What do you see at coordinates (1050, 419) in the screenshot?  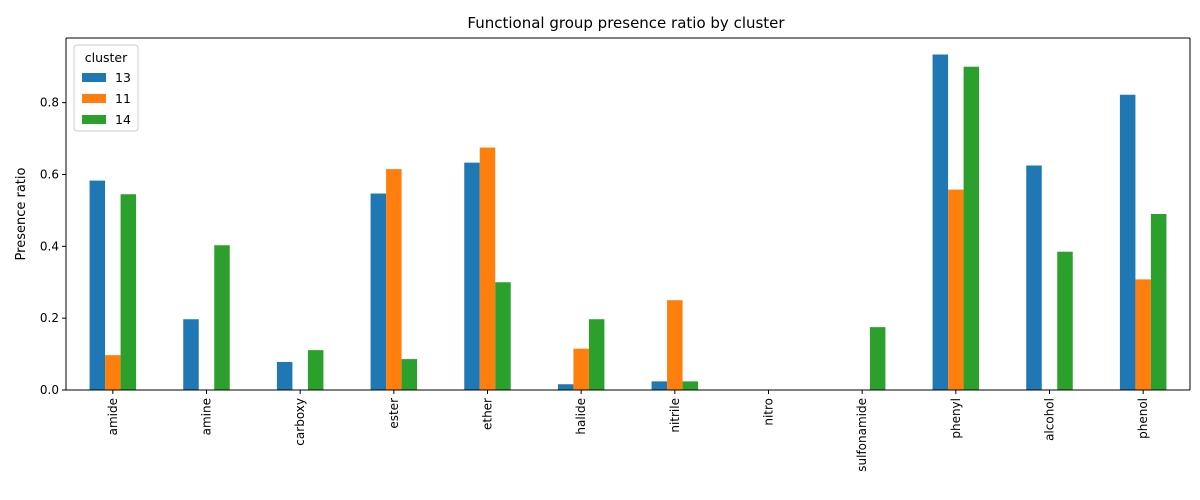 I see `x-tick-label-alcohol: alcohol` at bounding box center [1050, 419].